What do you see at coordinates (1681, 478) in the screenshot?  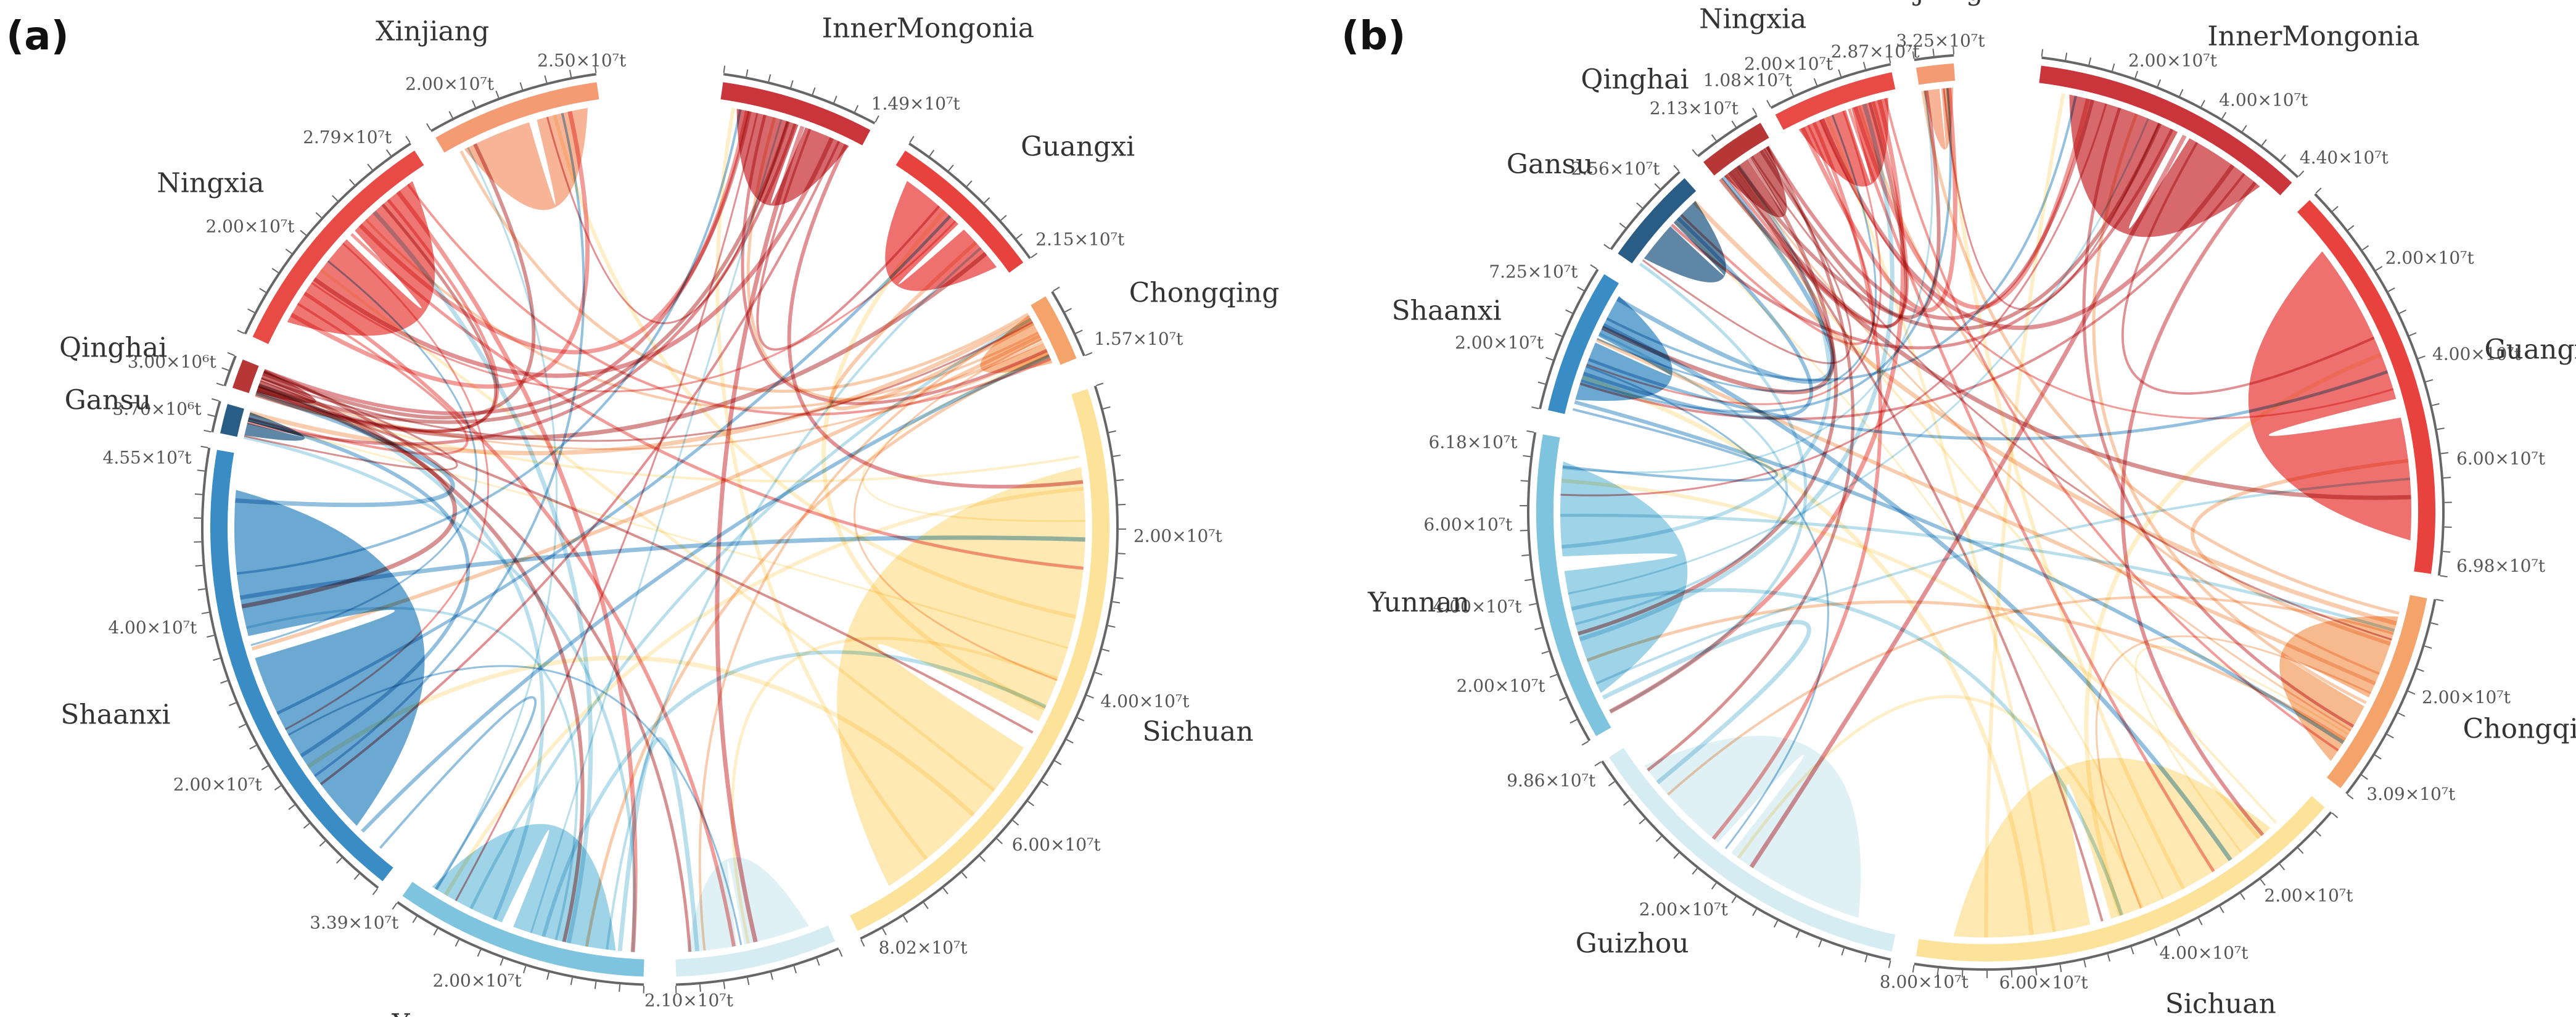 I see `flow-yunnan-to-shaanxi` at bounding box center [1681, 478].